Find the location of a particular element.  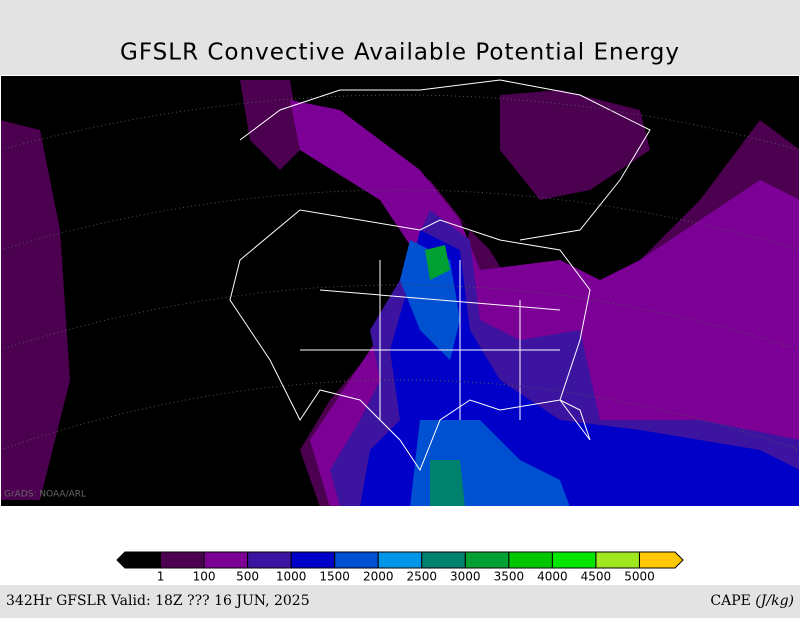

colorbar-label: 1 is located at coordinates (161, 577).